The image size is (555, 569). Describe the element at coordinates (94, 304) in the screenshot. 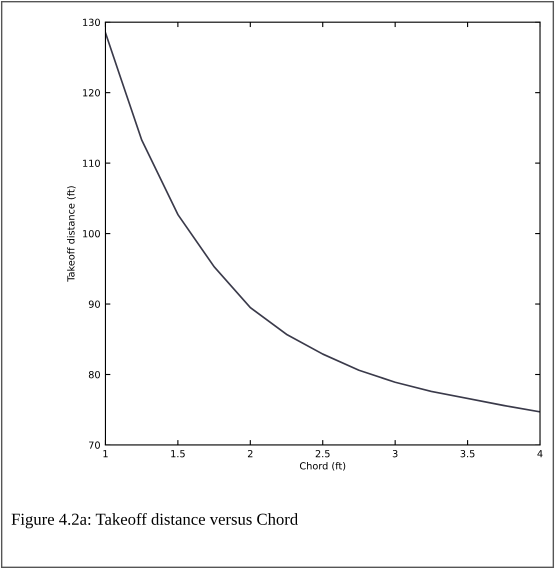

I see `y-tick-label: 90` at that location.